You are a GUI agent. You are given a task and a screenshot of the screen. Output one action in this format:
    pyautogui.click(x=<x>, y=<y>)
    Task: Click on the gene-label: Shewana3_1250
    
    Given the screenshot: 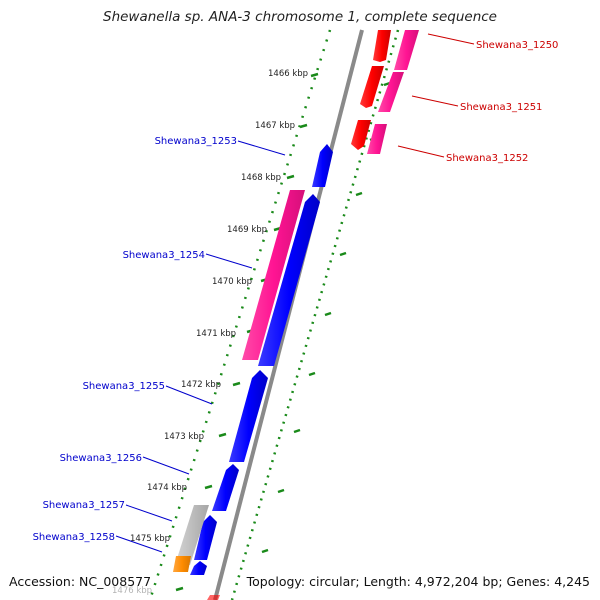 What is the action you would take?
    pyautogui.click(x=517, y=45)
    